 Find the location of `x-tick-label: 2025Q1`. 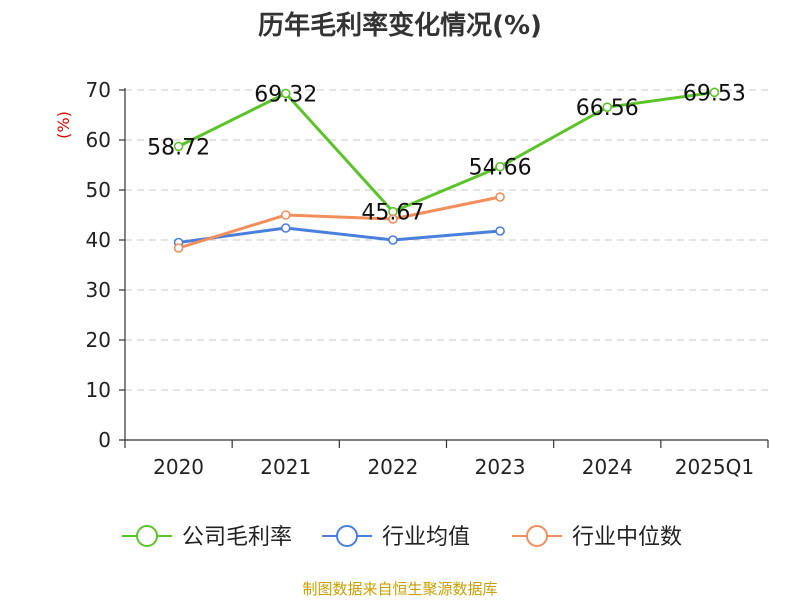

x-tick-label: 2025Q1 is located at coordinates (714, 467).